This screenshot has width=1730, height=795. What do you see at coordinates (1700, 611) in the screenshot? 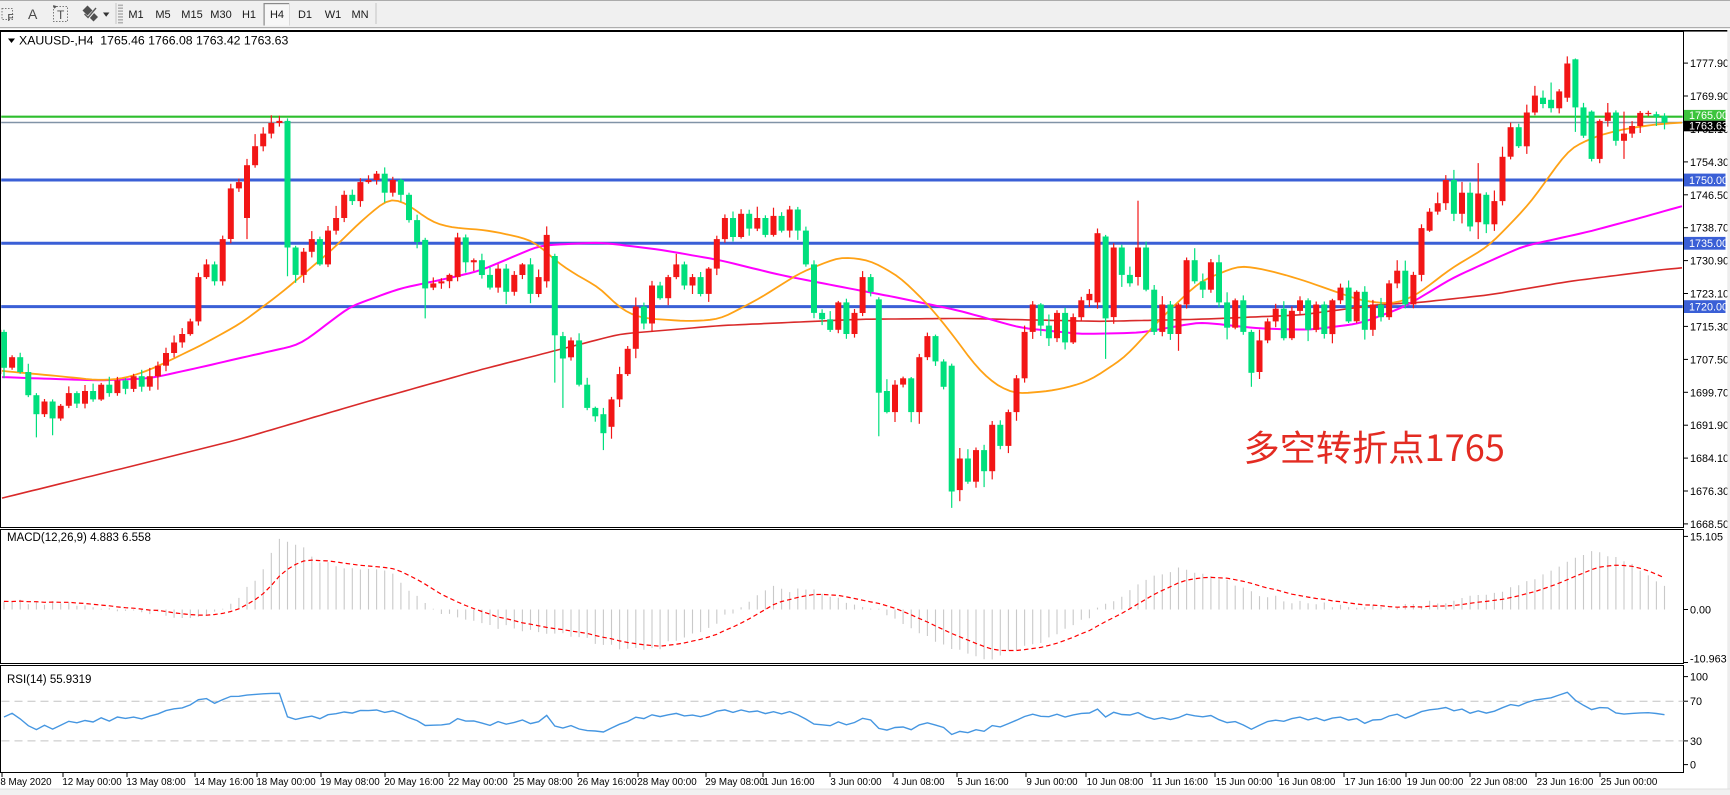
I see `svg-text: 0.00` at bounding box center [1700, 611].